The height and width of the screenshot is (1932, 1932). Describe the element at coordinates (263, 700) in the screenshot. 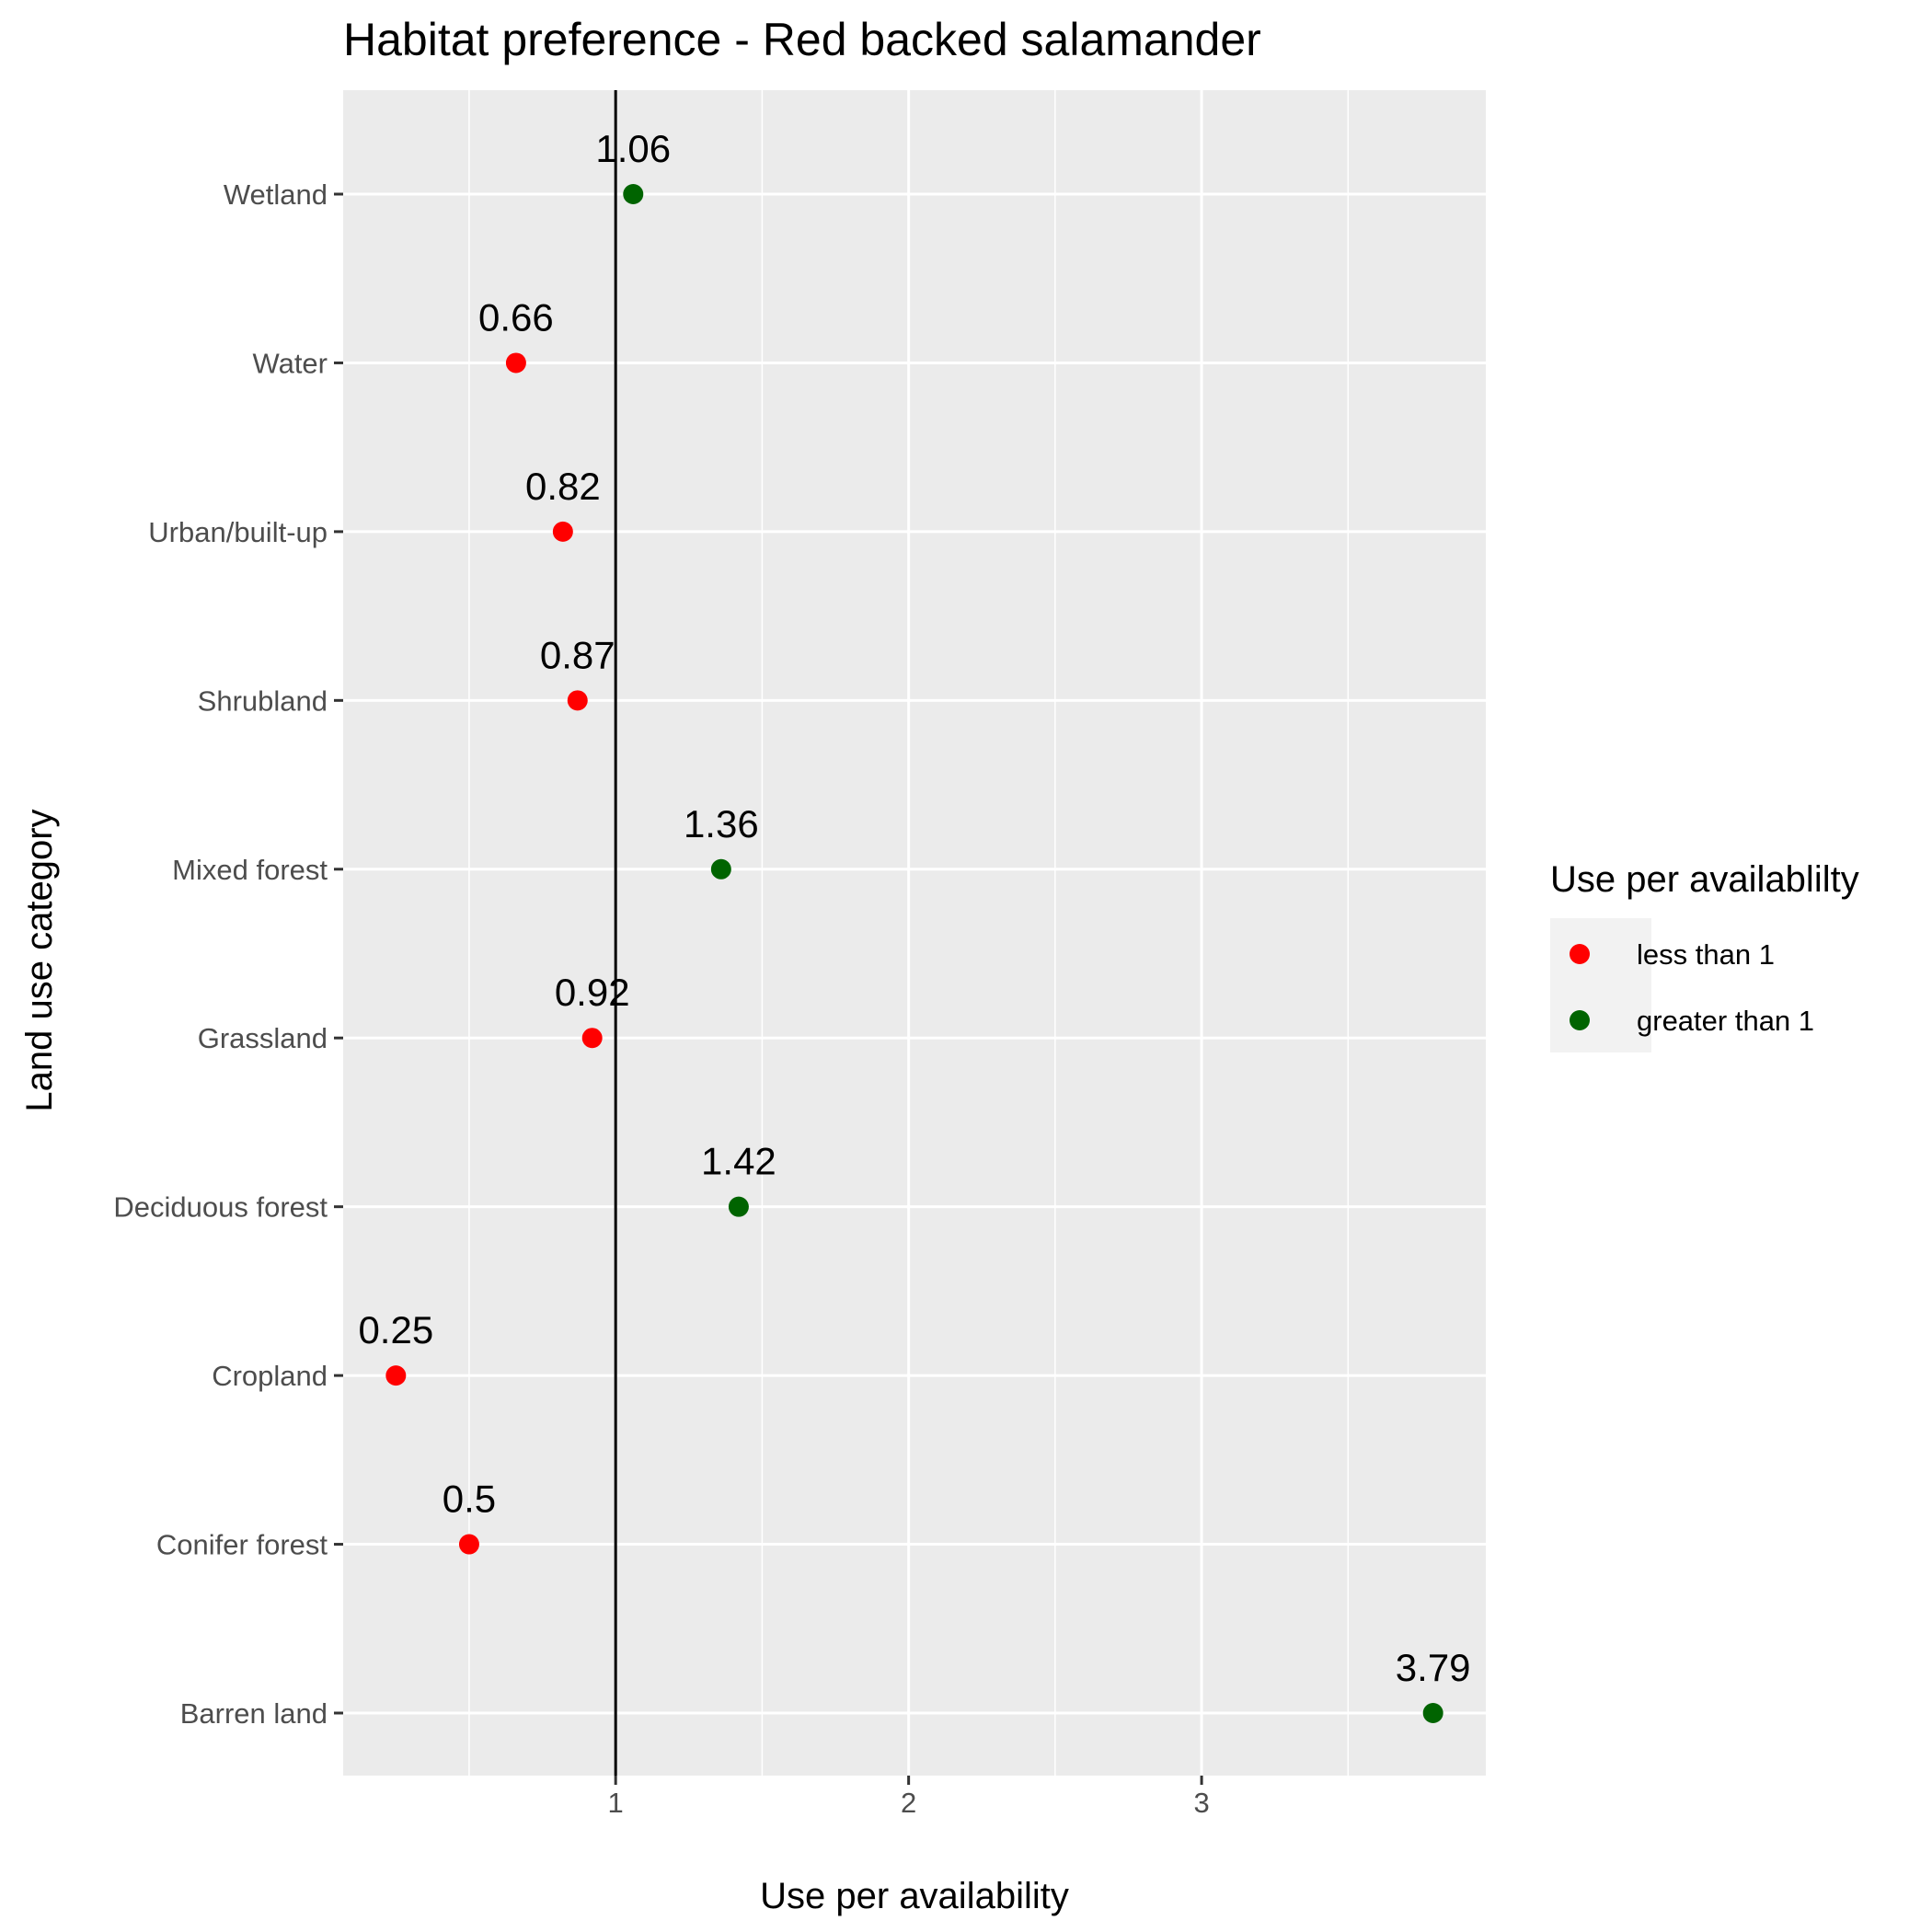

I see `y-tick-label: Shrubland` at that location.